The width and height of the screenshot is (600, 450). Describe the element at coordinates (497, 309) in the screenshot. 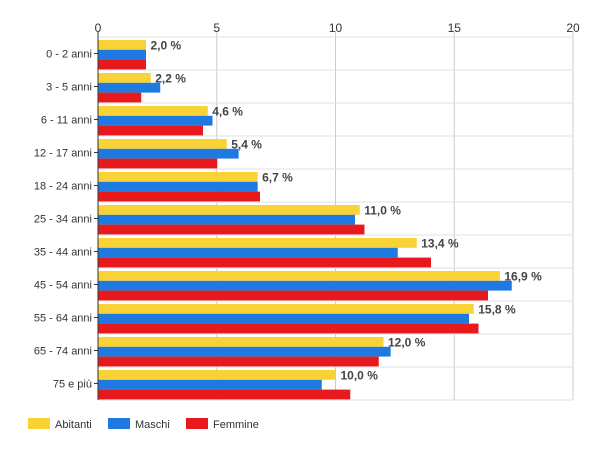

I see `data-label: 15,8 %` at that location.